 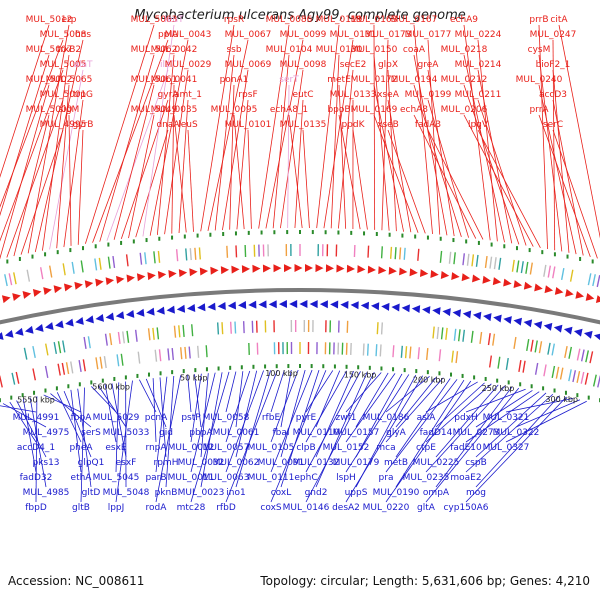 What do you see at coordinates (82, 478) in the screenshot?
I see `reverse-gene-label: ethA` at bounding box center [82, 478].